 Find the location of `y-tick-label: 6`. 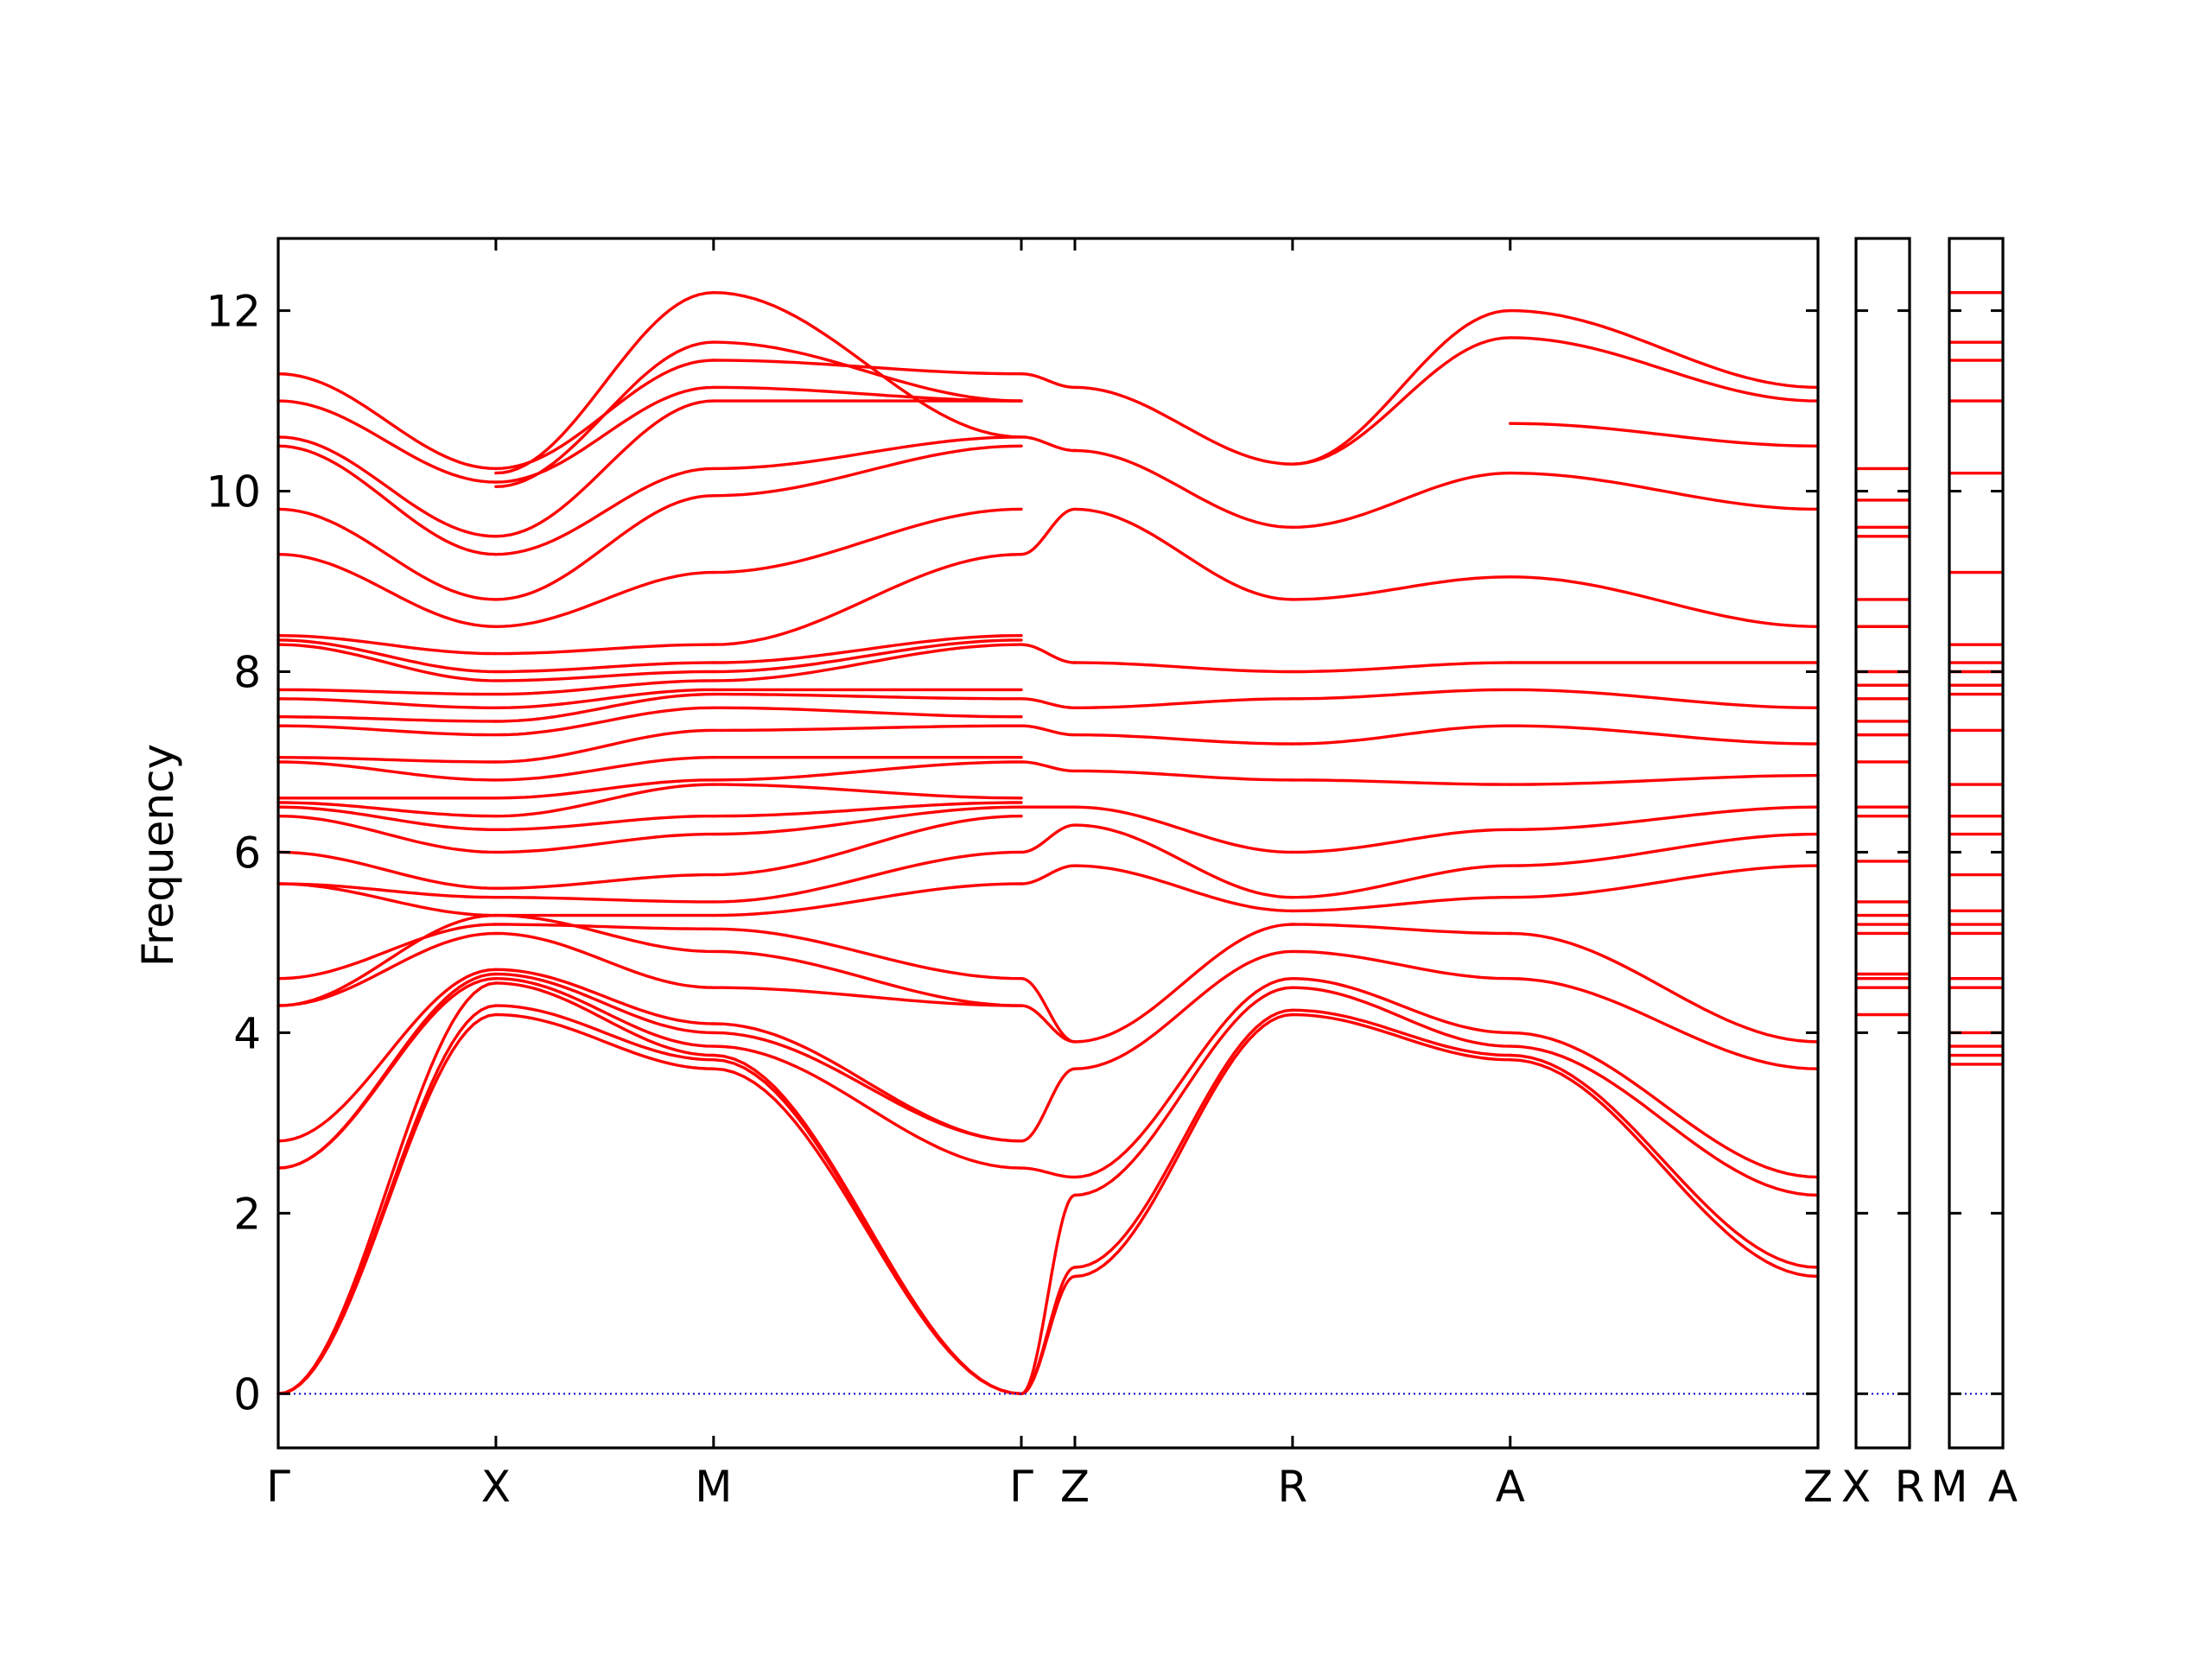

y-tick-label: 6 is located at coordinates (247, 853).